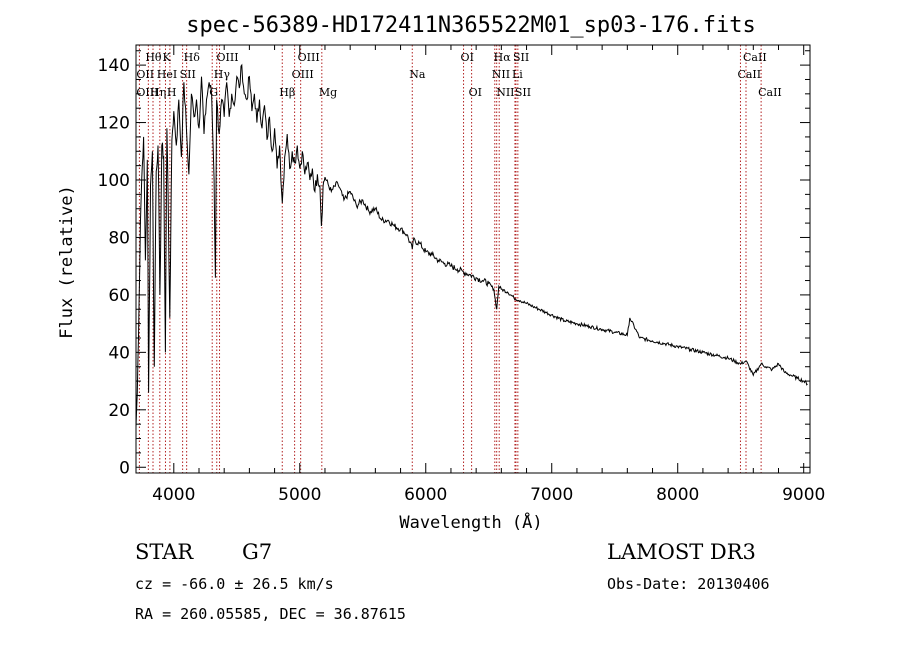  What do you see at coordinates (153, 57) in the screenshot?
I see `spectral-line-label: Hθ` at bounding box center [153, 57].